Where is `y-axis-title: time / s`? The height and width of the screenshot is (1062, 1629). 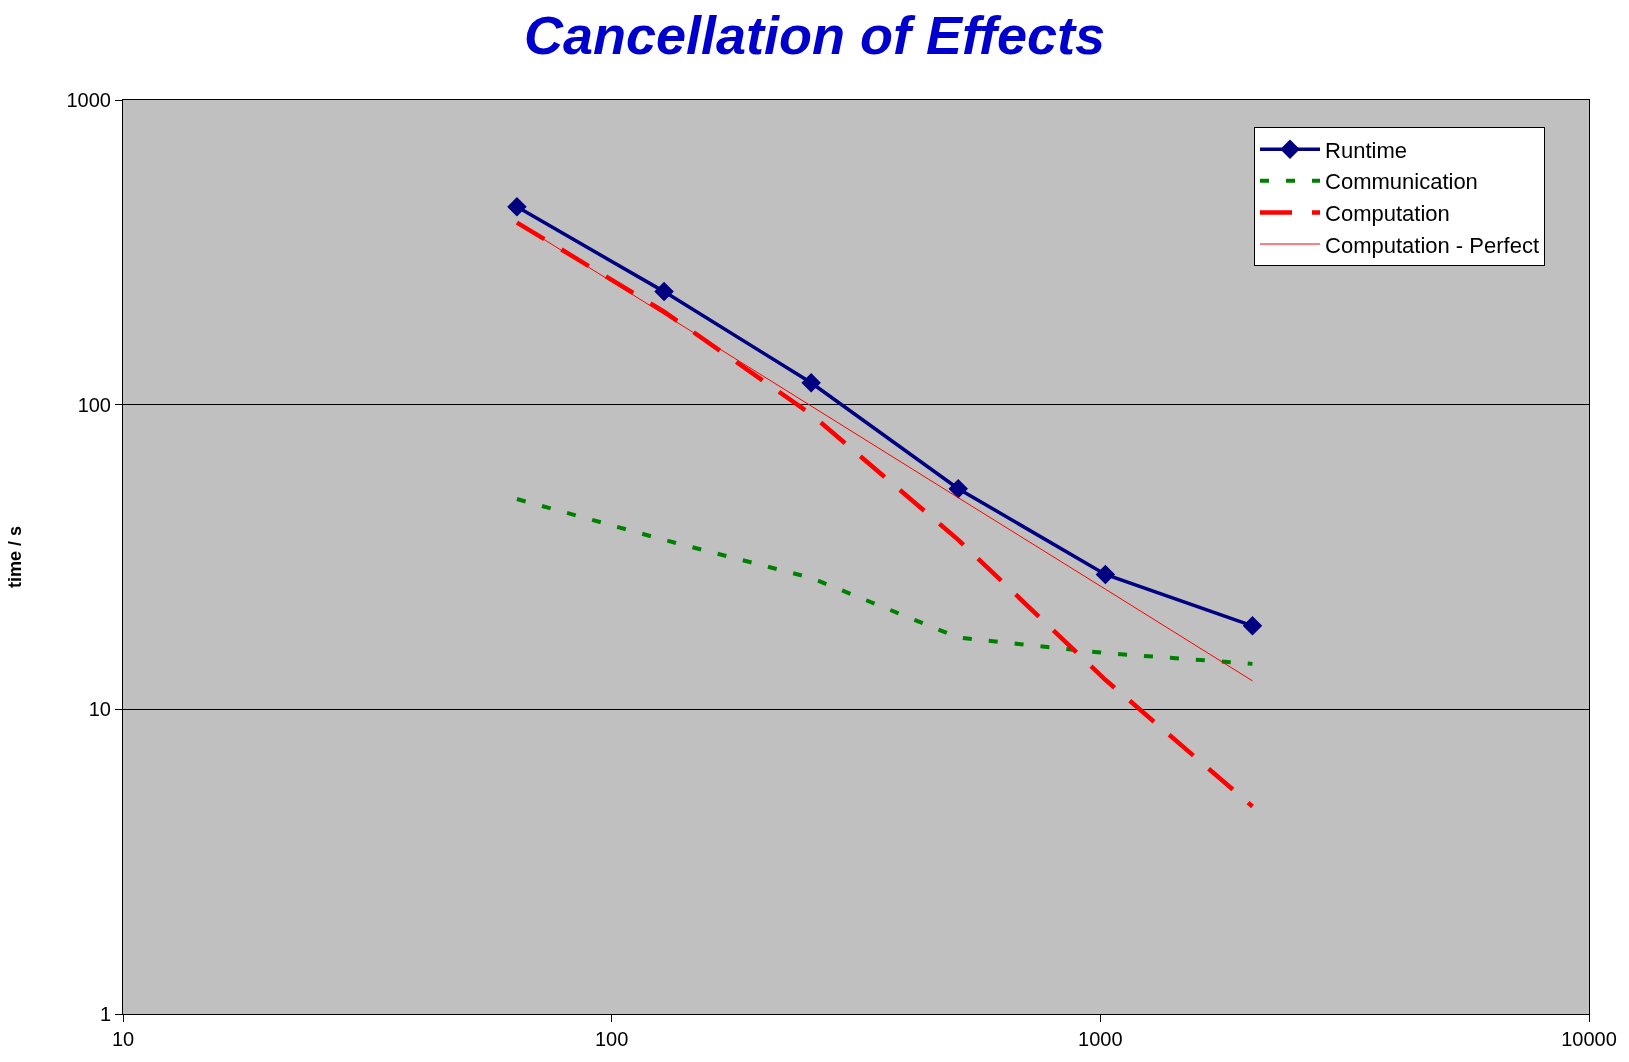
y-axis-title: time / s is located at coordinates (14, 557).